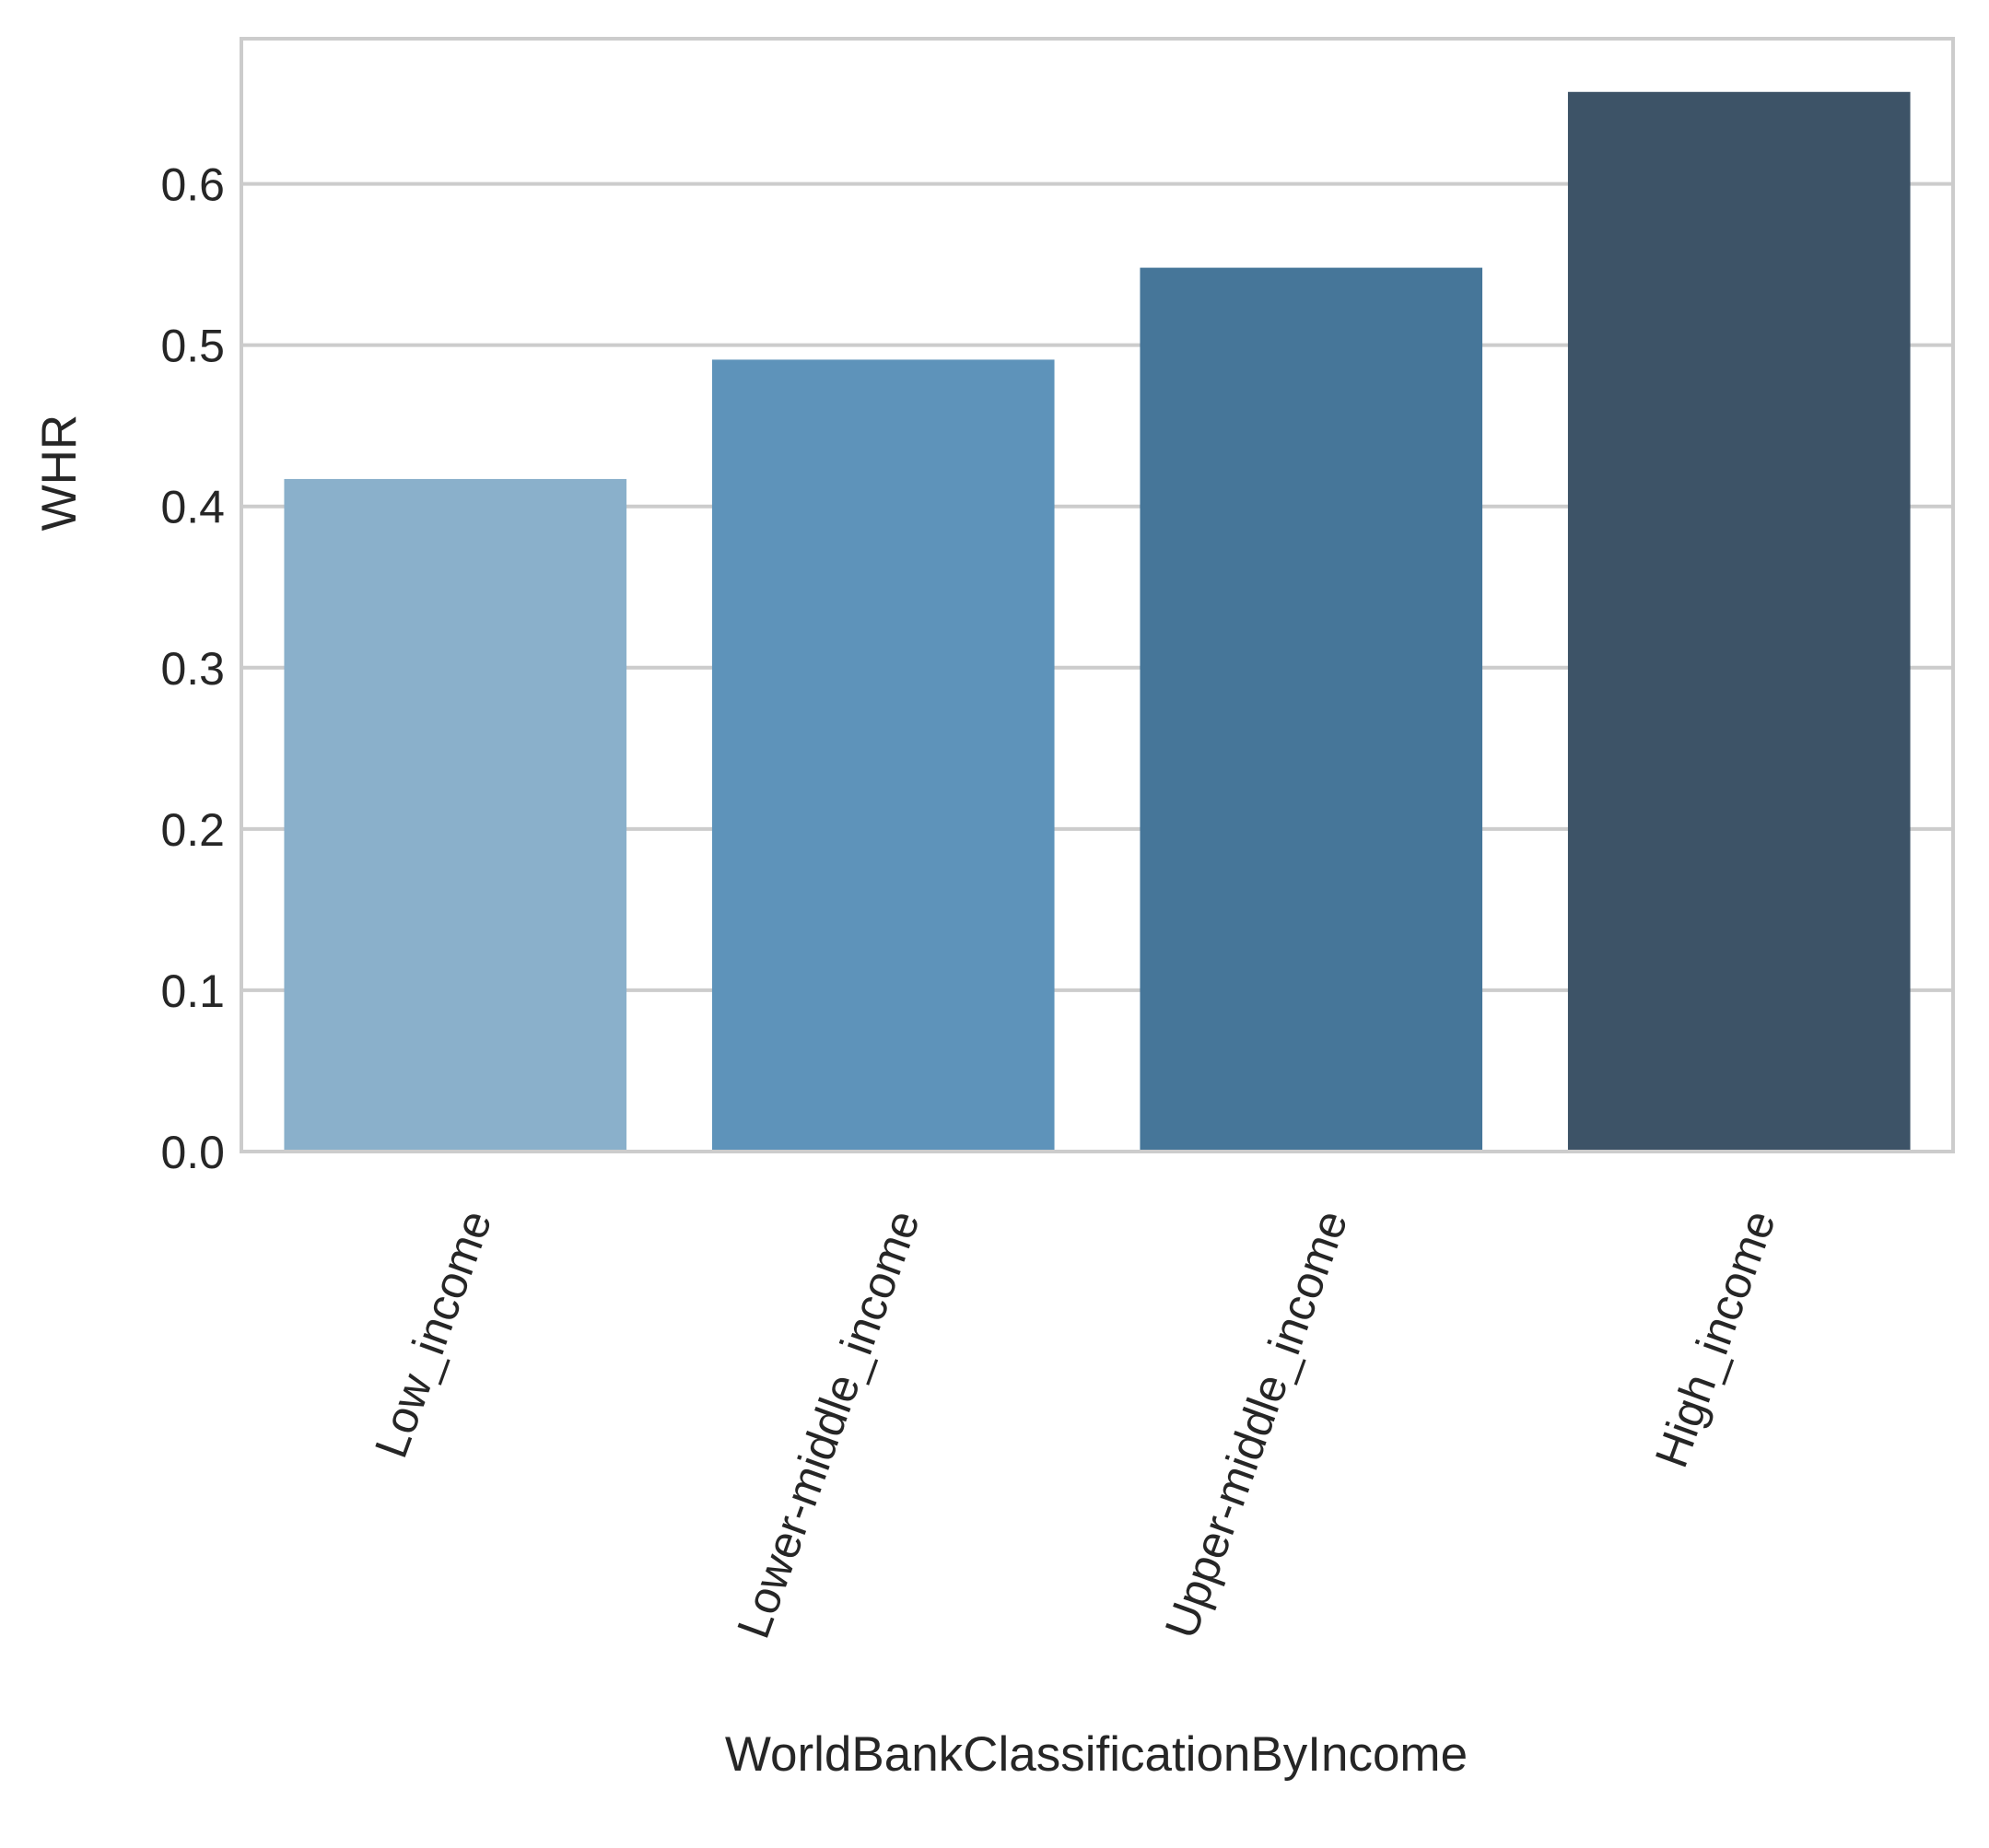 This screenshot has height=1848, width=1989. What do you see at coordinates (192, 507) in the screenshot?
I see `y-tick-label: 0.4` at bounding box center [192, 507].